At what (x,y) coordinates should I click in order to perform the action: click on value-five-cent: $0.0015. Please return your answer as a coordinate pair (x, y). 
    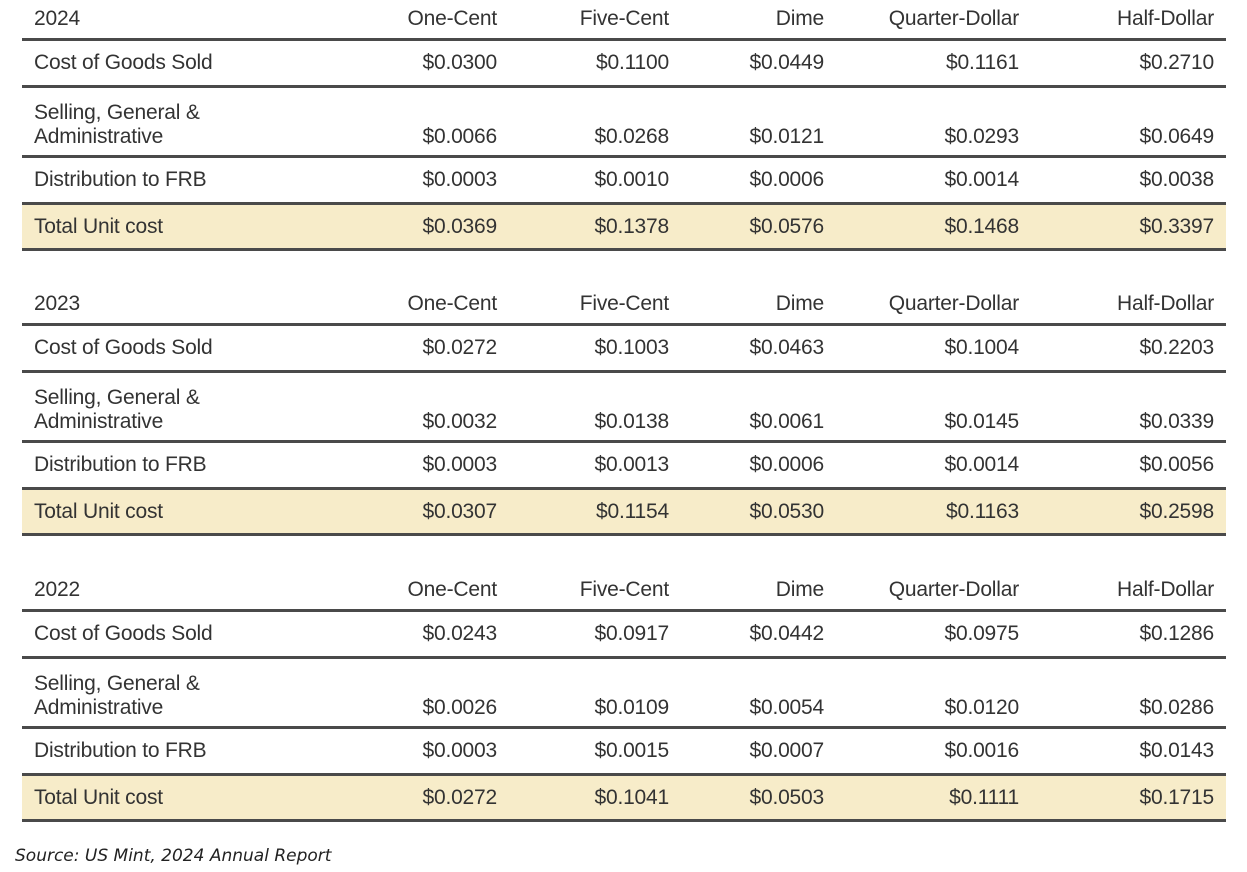
    Looking at the image, I should click on (631, 750).